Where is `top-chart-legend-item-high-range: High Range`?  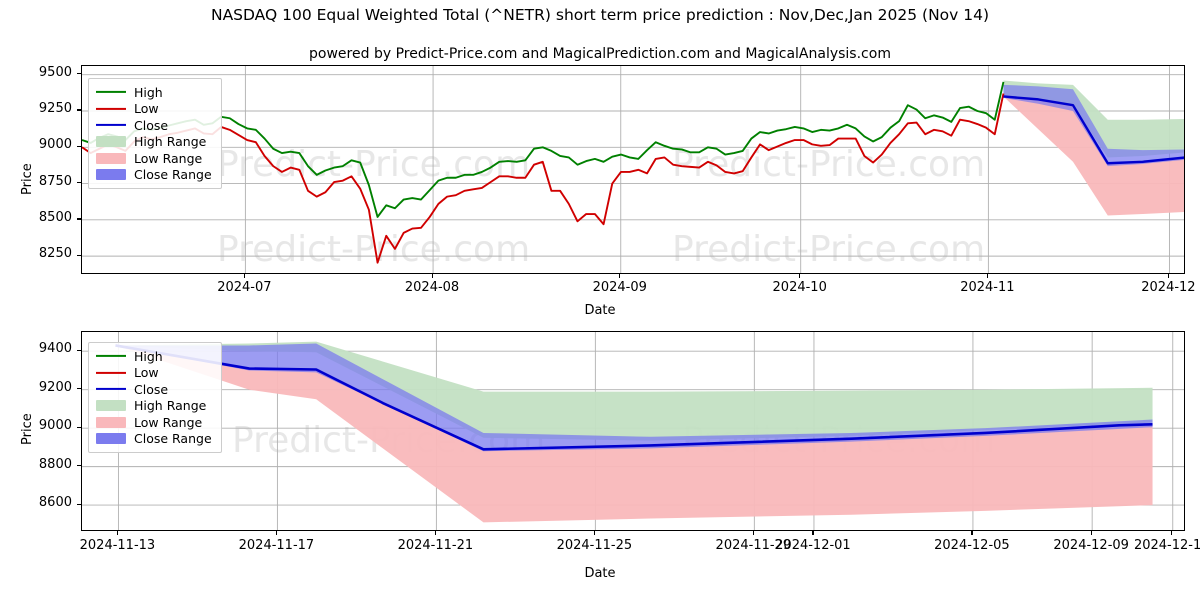 top-chart-legend-item-high-range: High Range is located at coordinates (154, 142).